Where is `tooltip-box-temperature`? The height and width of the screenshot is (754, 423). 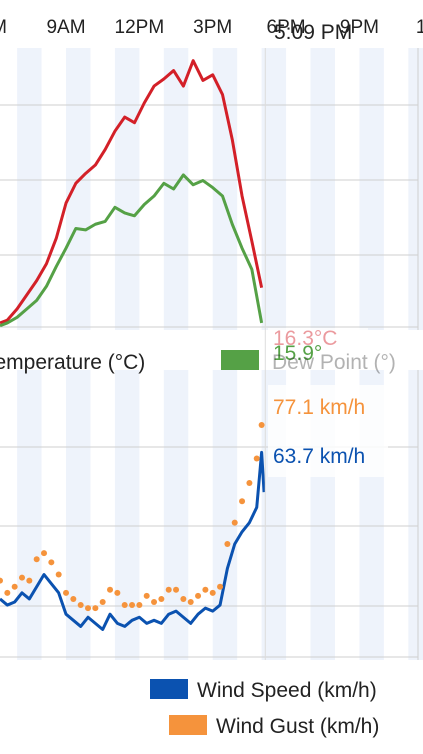
tooltip-box-temperature is located at coordinates (318, 347).